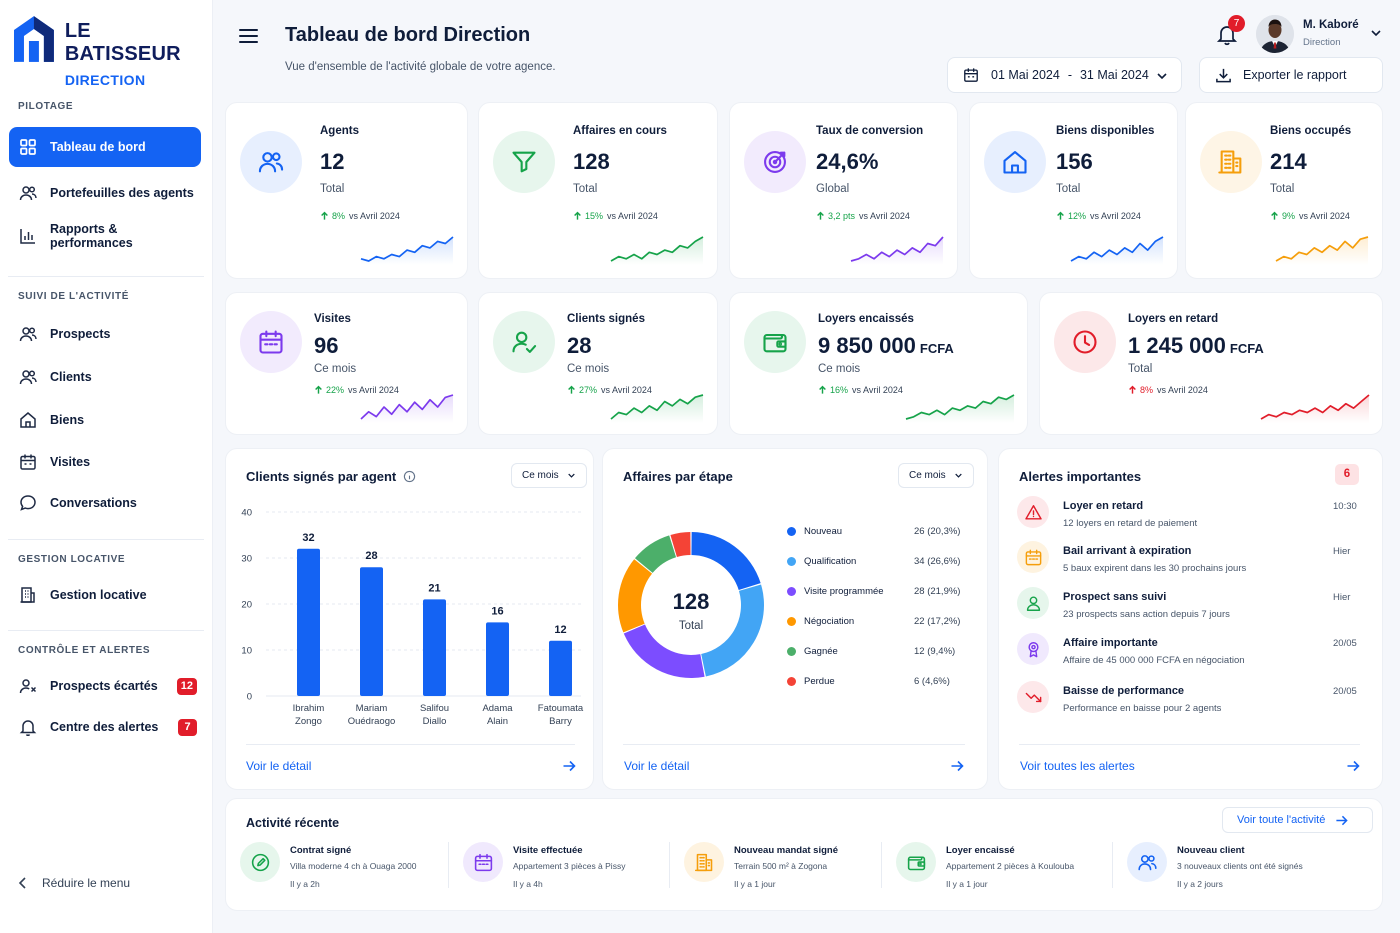 The width and height of the screenshot is (1400, 933). What do you see at coordinates (1146, 614) in the screenshot?
I see `alert-desc: 23 prospects sans action depuis 7 jours` at bounding box center [1146, 614].